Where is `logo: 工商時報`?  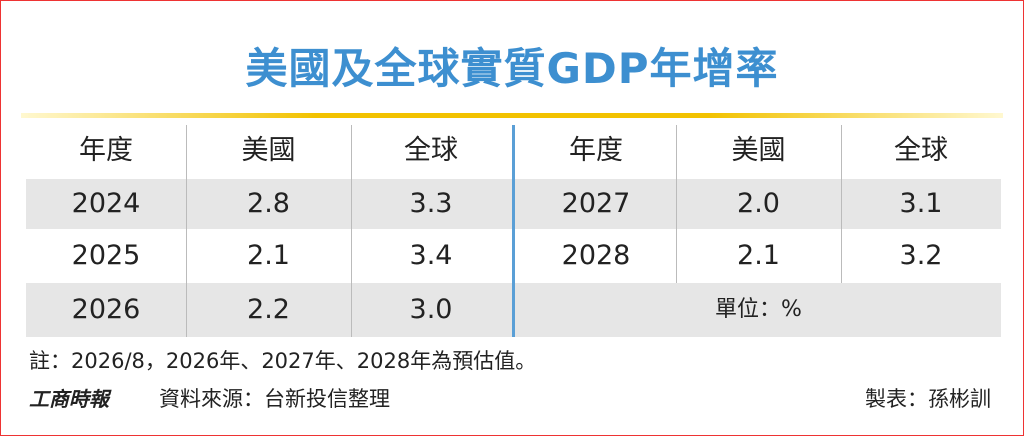 logo: 工商時報 is located at coordinates (69, 399).